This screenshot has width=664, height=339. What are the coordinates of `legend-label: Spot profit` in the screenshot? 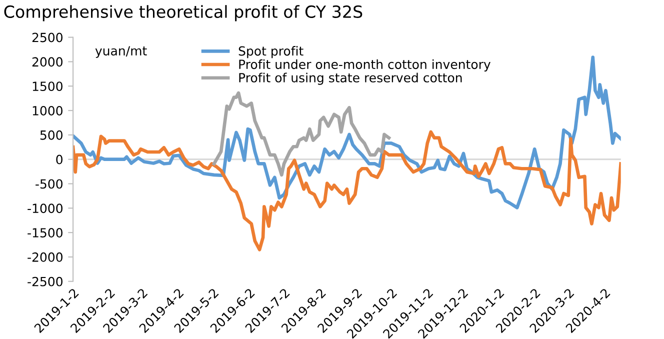 It's located at (271, 52).